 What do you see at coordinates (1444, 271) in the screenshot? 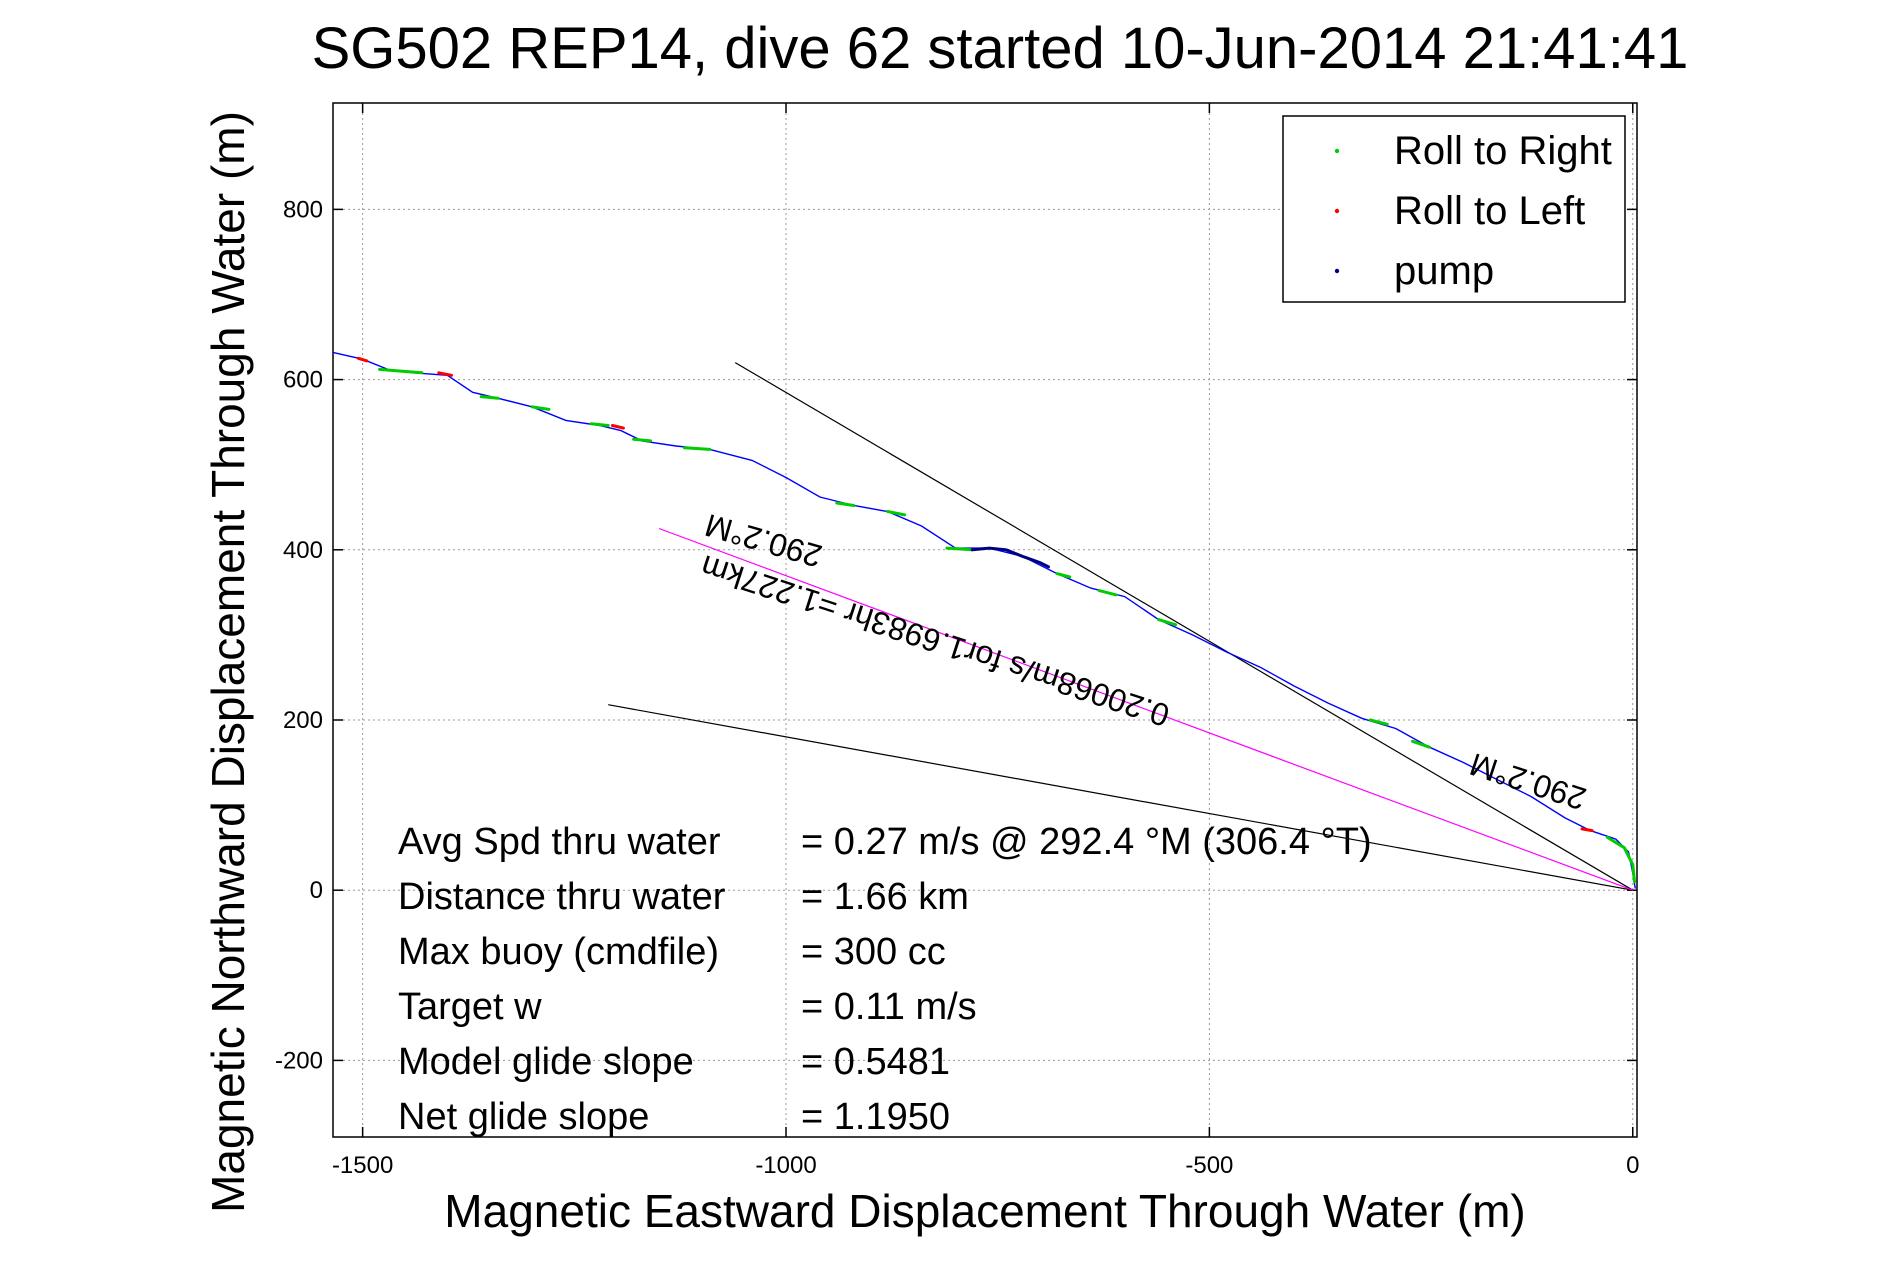
I see `legend-label: pump` at bounding box center [1444, 271].